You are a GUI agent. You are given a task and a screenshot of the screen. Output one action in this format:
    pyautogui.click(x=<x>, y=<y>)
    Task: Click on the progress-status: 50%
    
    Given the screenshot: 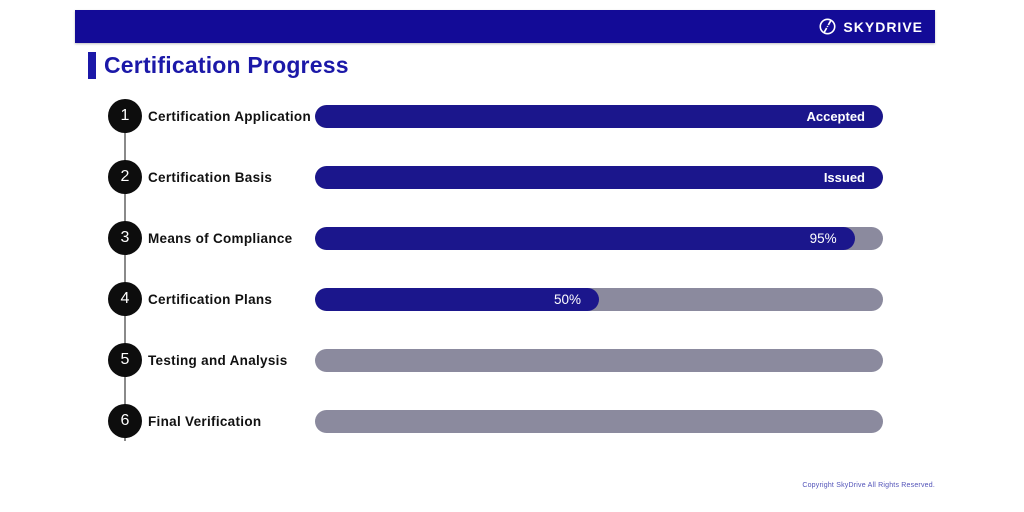 What is the action you would take?
    pyautogui.click(x=567, y=299)
    